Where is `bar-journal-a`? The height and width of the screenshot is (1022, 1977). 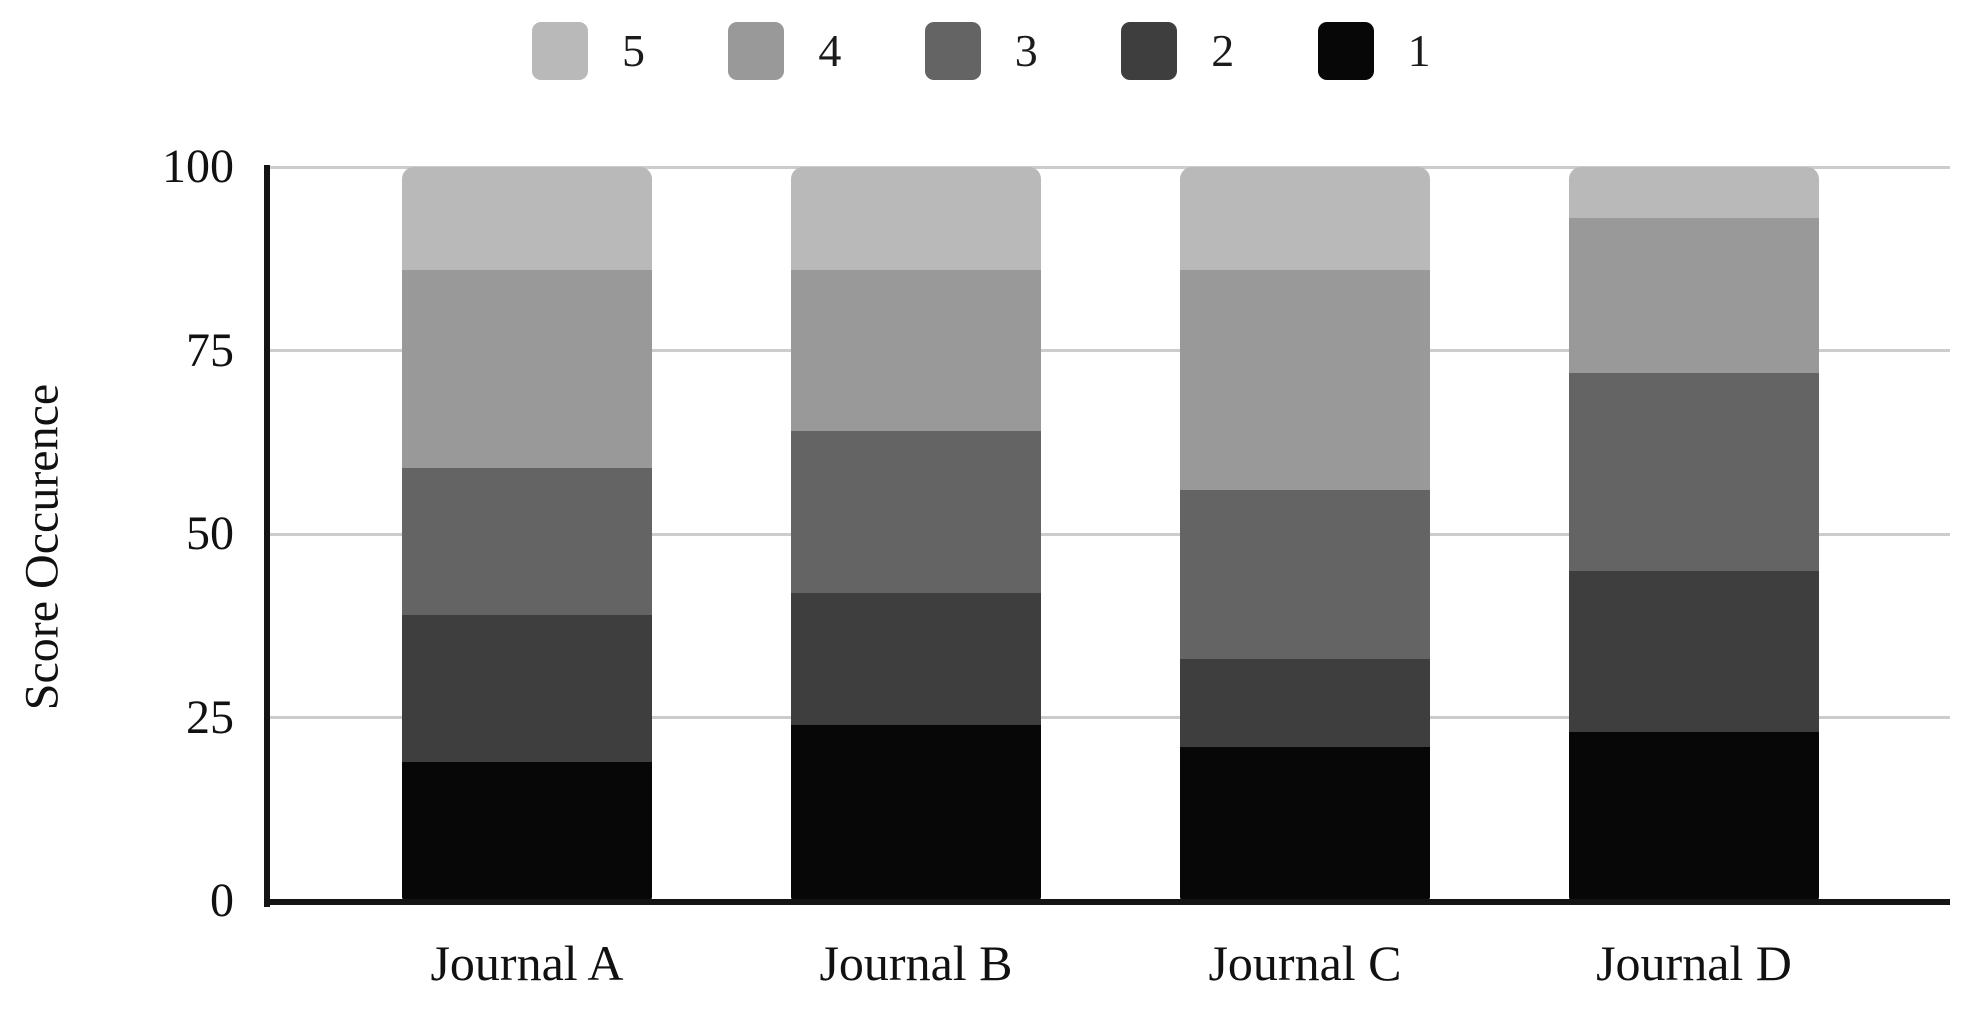
bar-journal-a is located at coordinates (527, 534).